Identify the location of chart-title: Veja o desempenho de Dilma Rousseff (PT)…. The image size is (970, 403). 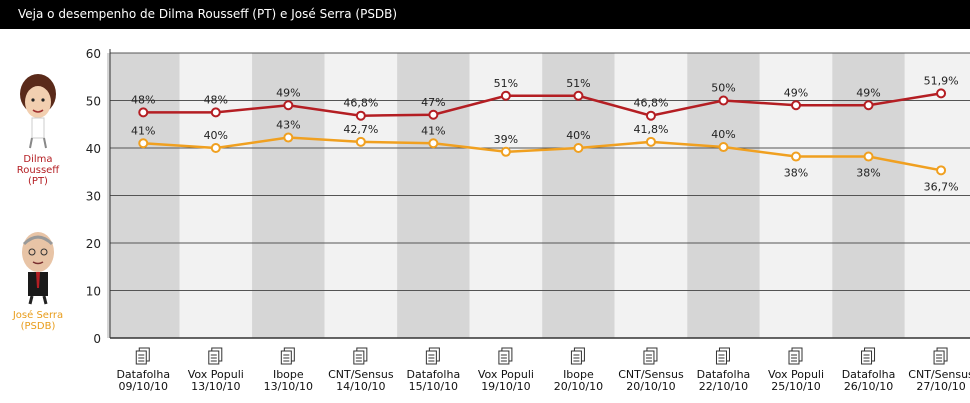
(208, 14).